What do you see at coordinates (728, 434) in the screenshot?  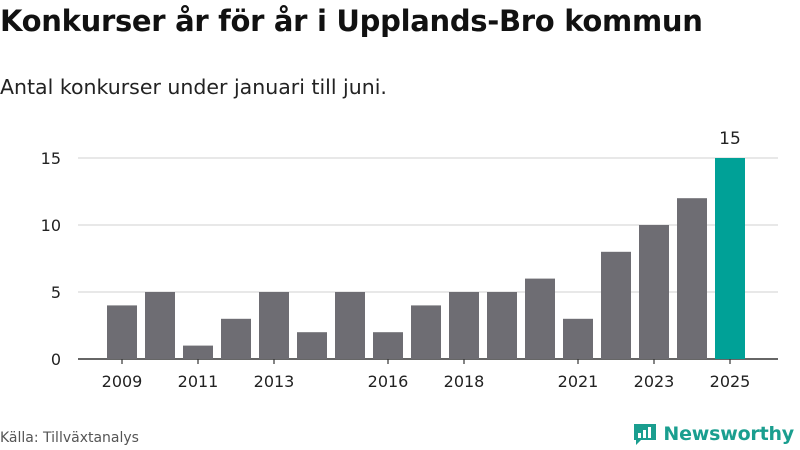 I see `brand-name: Newsworthy` at bounding box center [728, 434].